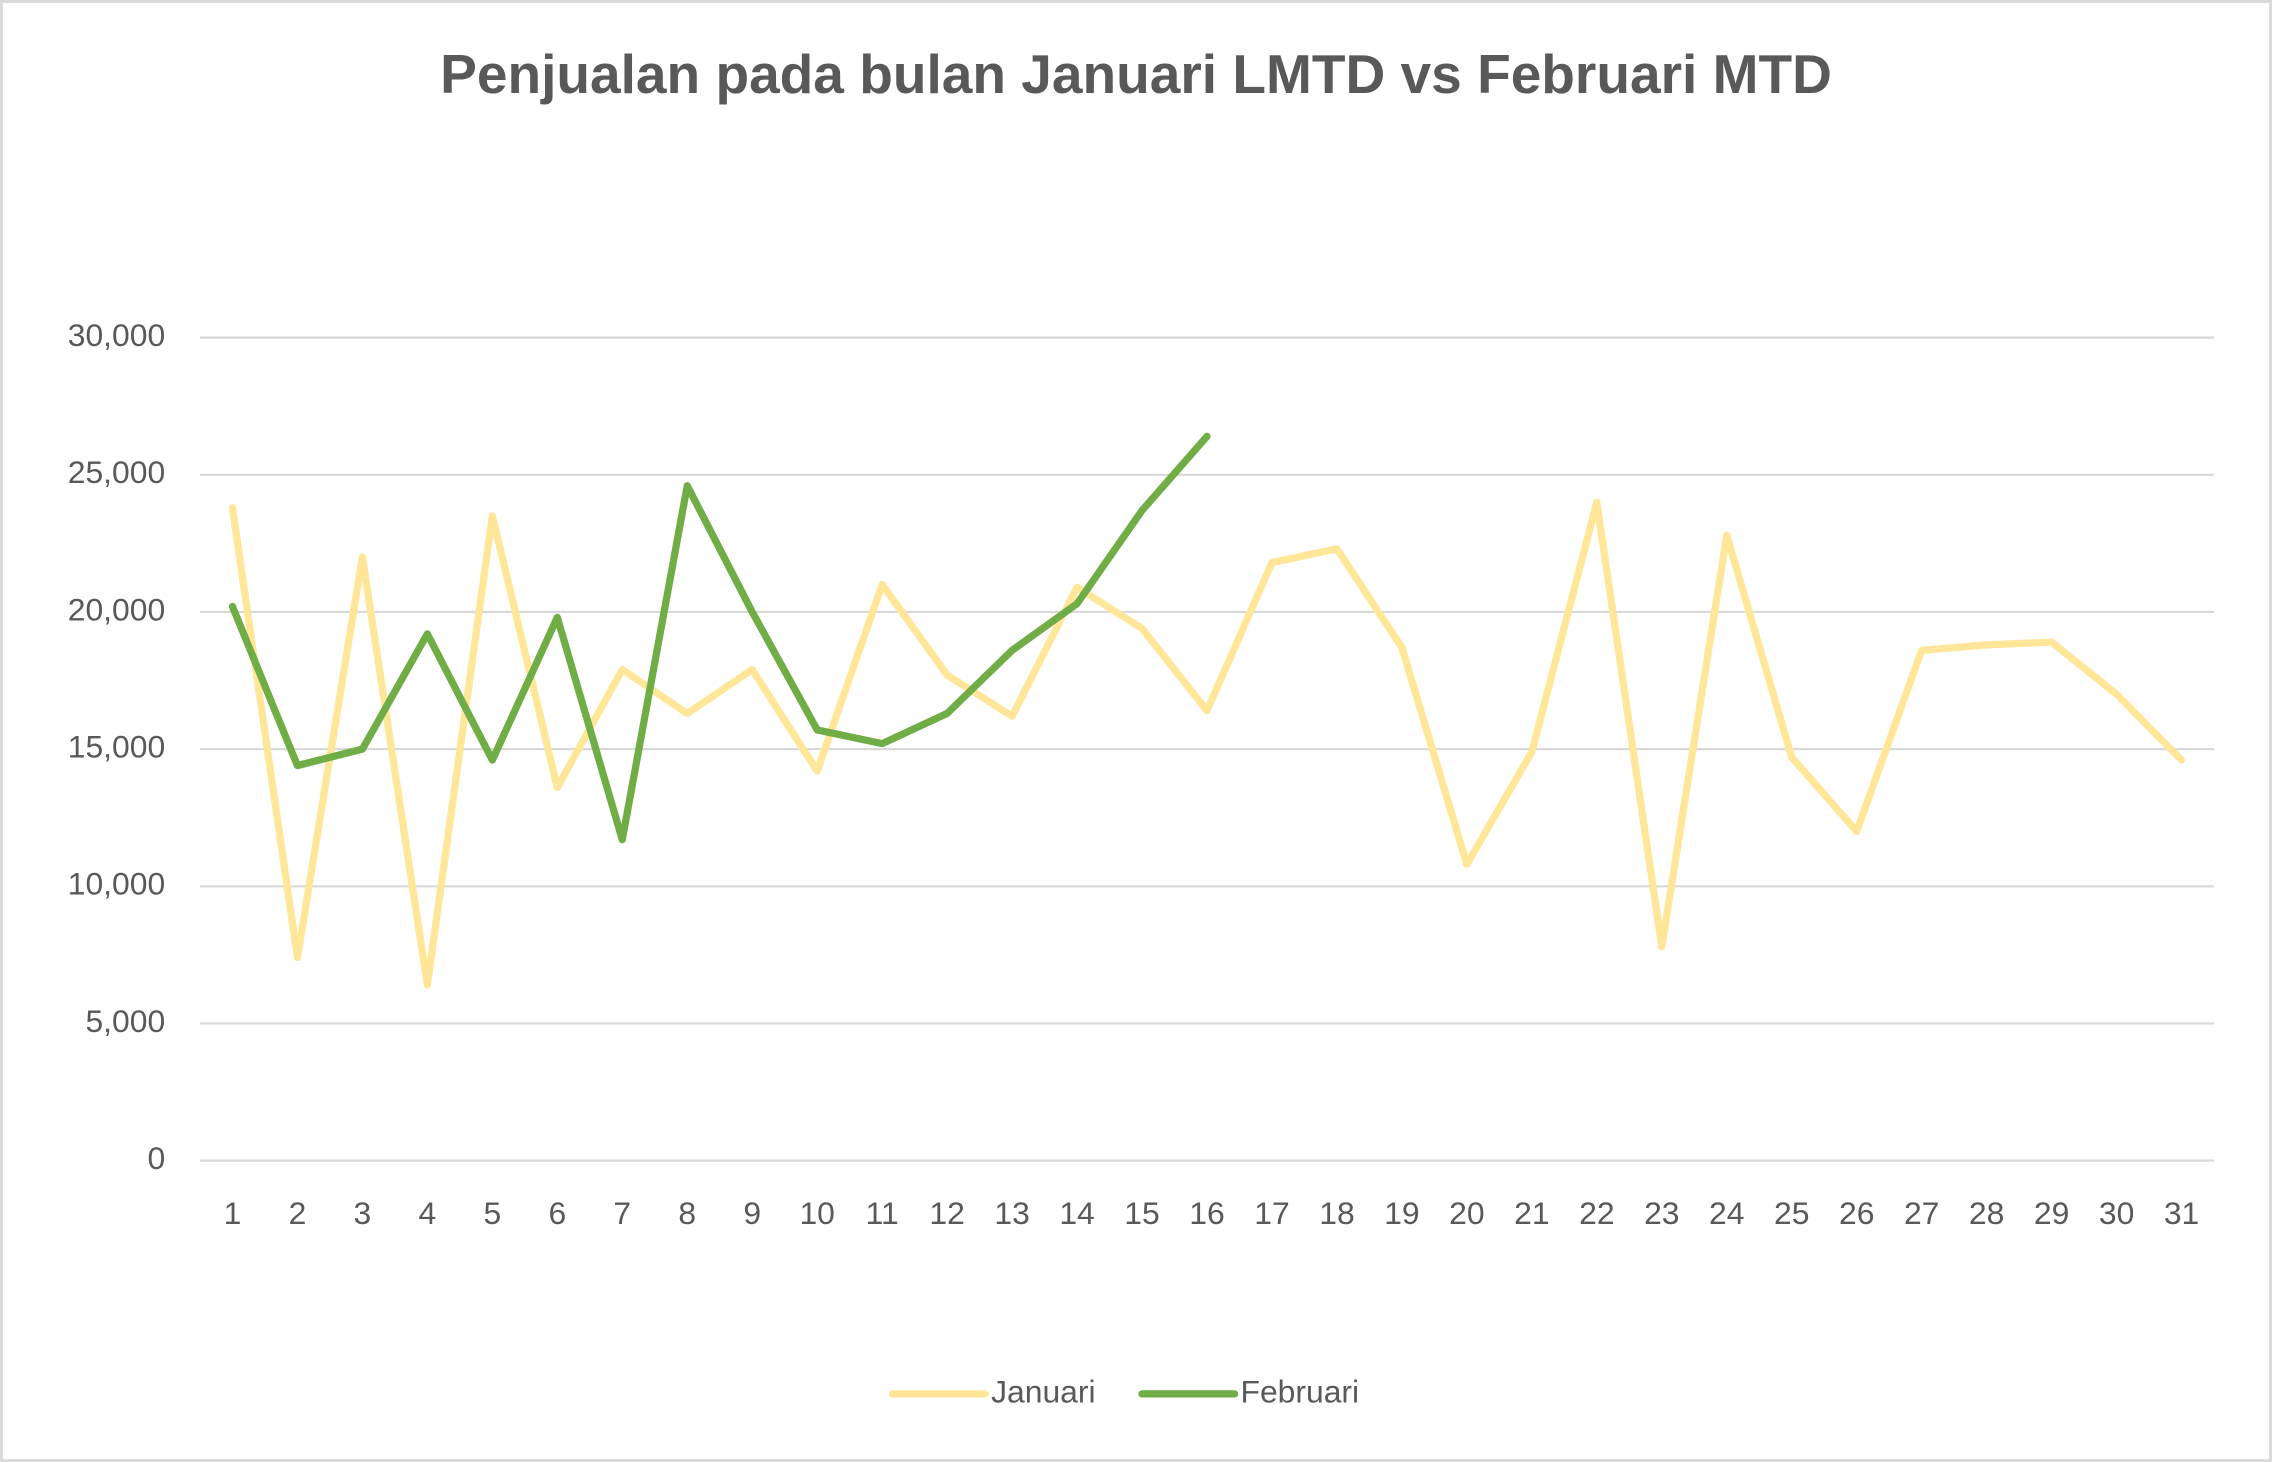  Describe the element at coordinates (752, 1213) in the screenshot. I see `x-tick-label: 9` at that location.